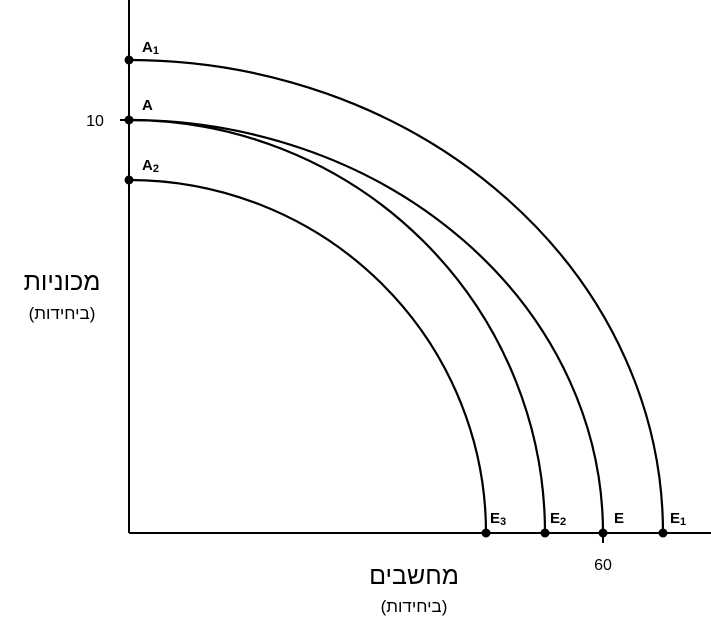  I want to click on x-tick-label: 60, so click(603, 565).